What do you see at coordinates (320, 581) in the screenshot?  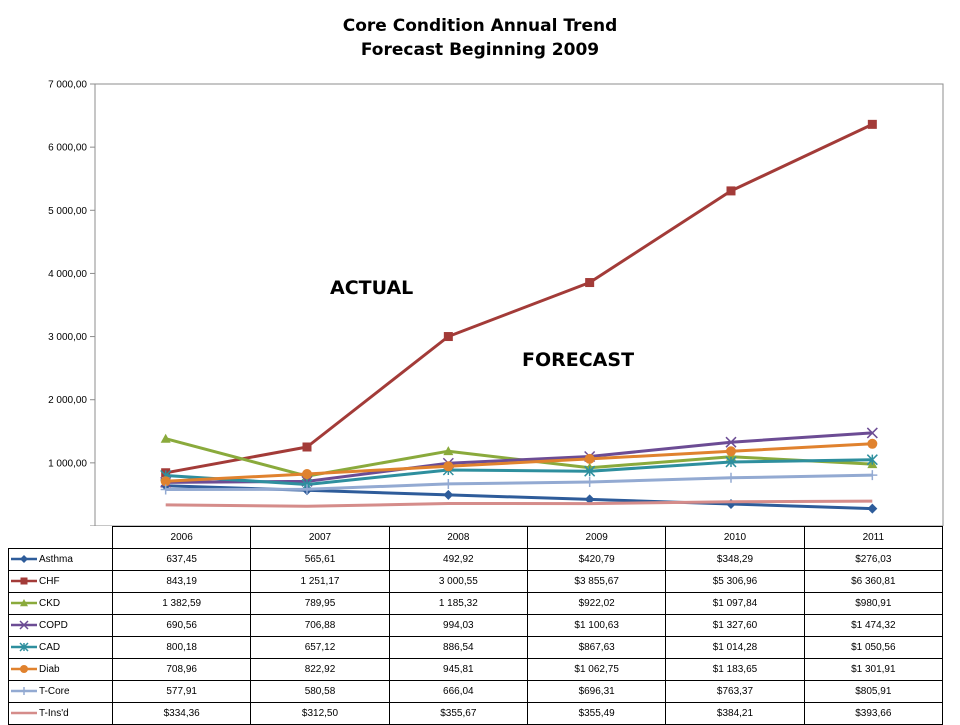 I see `value-cell: 1 251,17` at bounding box center [320, 581].